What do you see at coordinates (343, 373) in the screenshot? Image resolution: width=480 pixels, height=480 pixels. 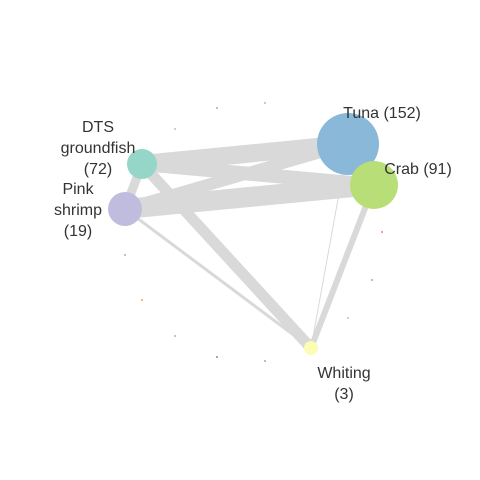 I see `node-label-line: Whiting` at bounding box center [343, 373].